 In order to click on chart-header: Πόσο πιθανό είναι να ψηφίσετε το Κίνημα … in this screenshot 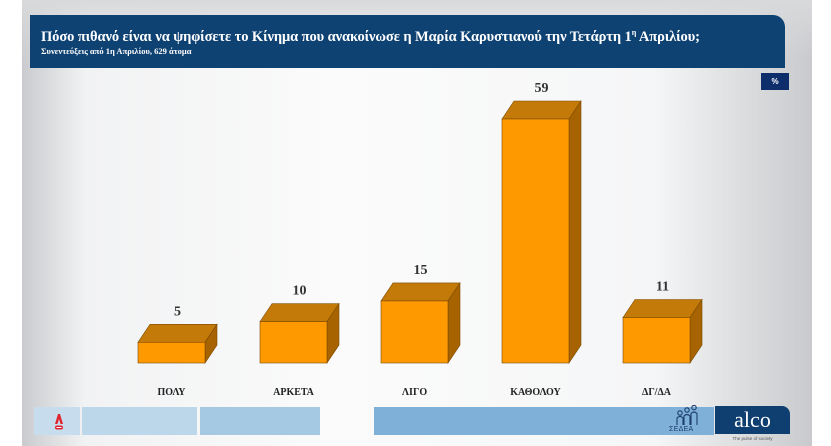, I will do `click(407, 41)`.